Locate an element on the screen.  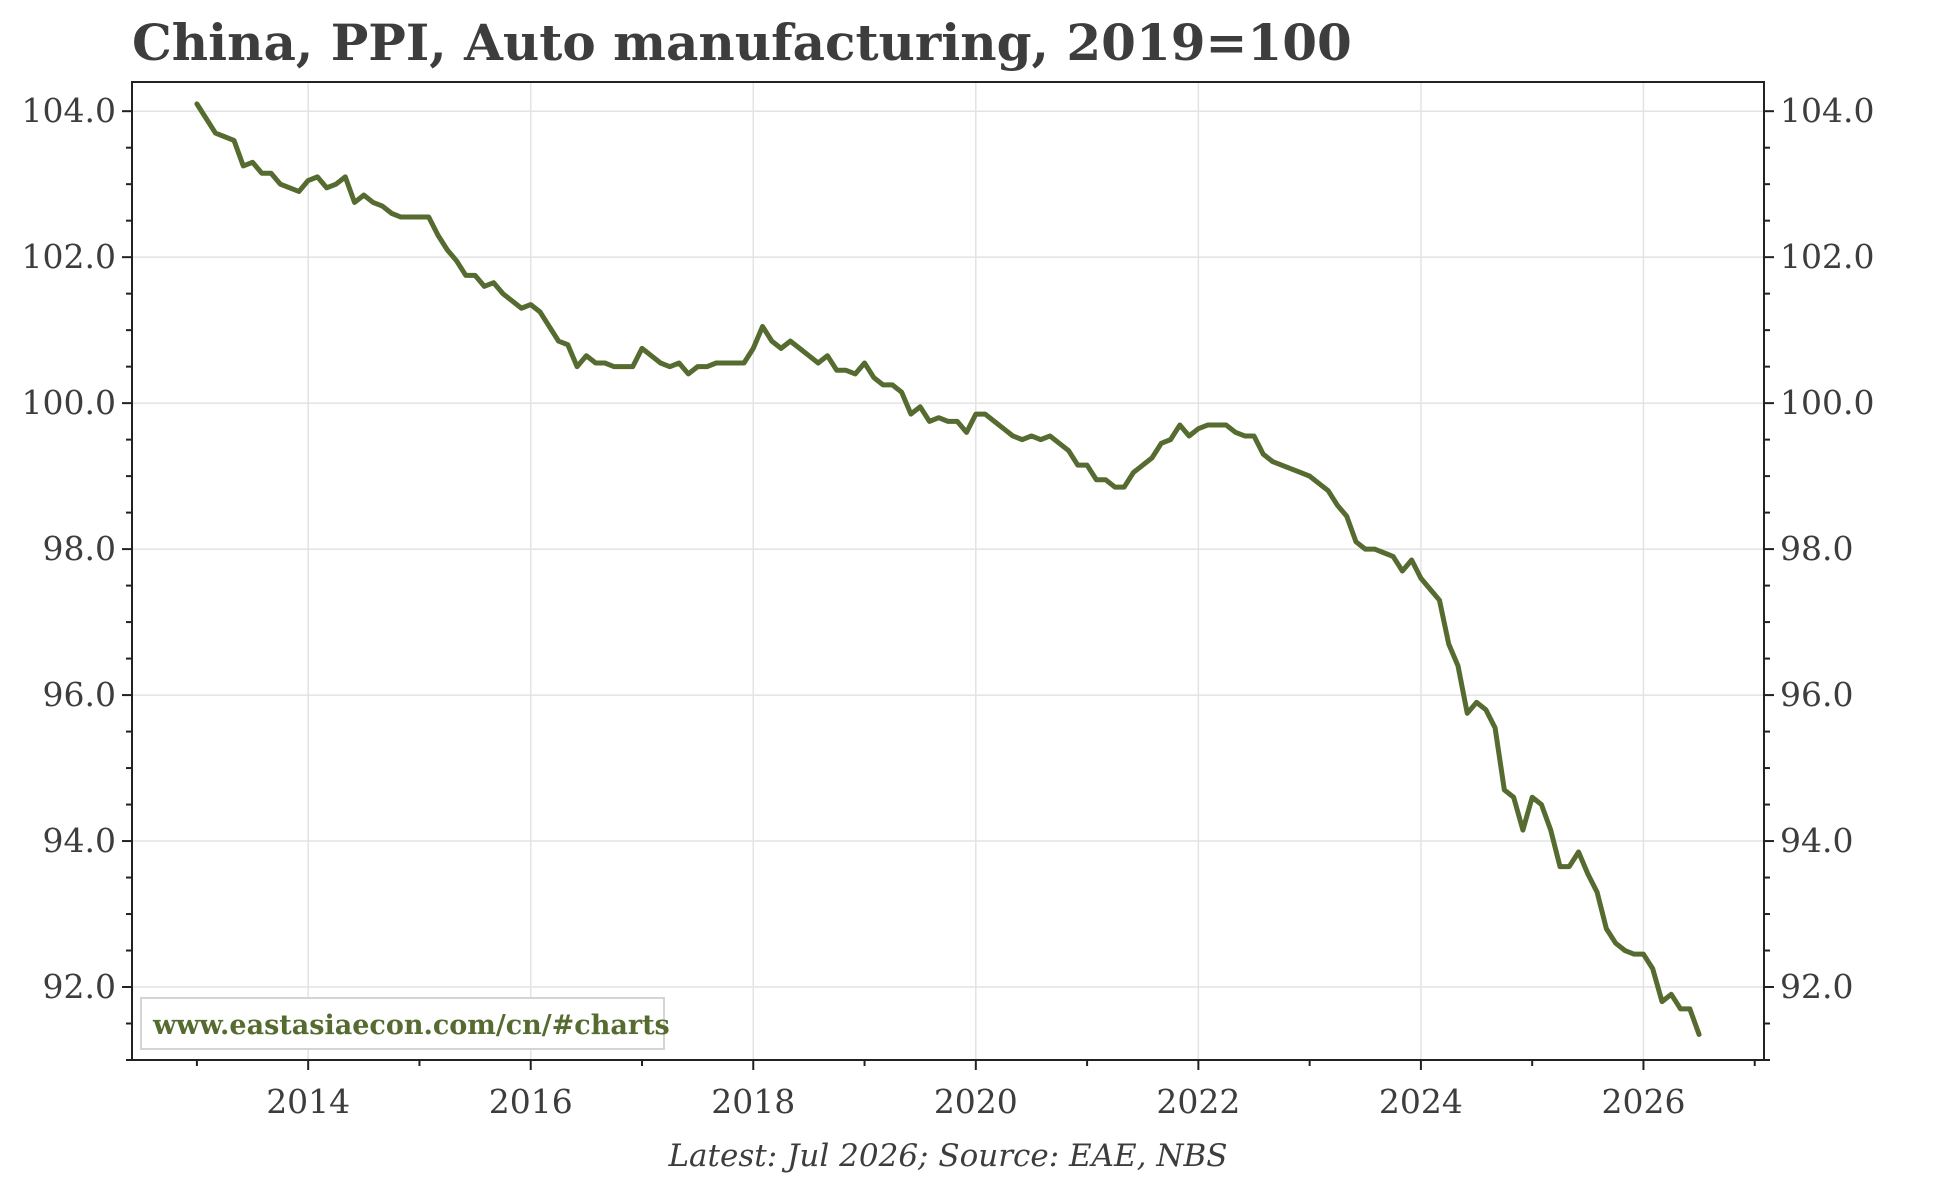
x-tick-label: 2016 is located at coordinates (531, 1101).